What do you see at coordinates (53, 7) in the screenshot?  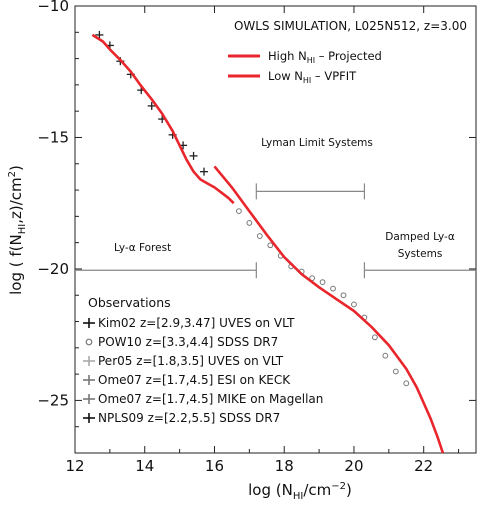 I see `y-tick-label: −10` at bounding box center [53, 7].